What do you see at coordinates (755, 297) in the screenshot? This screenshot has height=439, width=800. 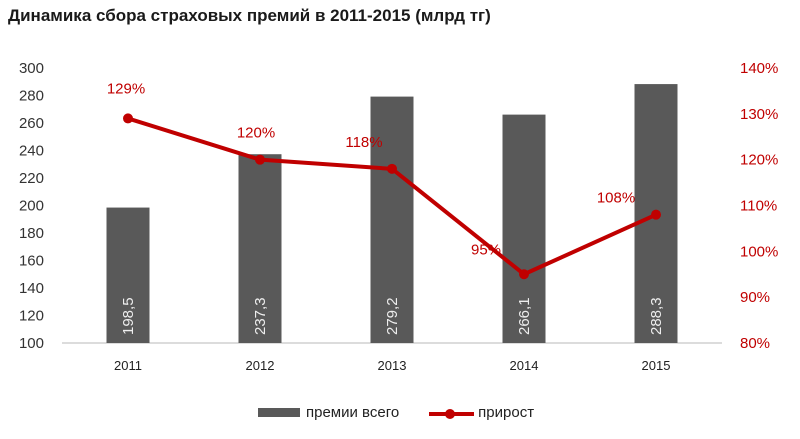 I see `y-right-tick: 90%` at bounding box center [755, 297].